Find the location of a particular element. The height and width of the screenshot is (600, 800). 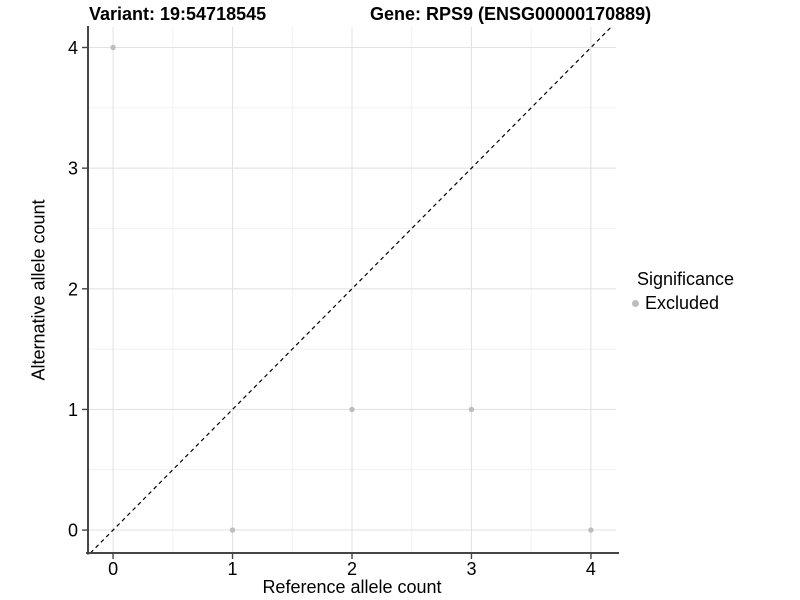

y-tick-label: 2 is located at coordinates (73, 289).